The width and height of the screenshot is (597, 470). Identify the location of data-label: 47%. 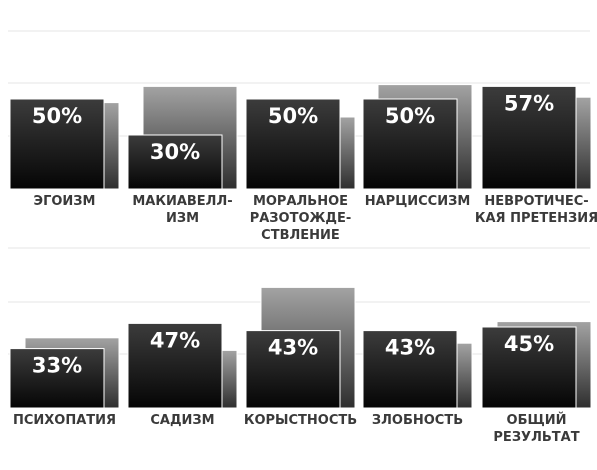
(175, 340).